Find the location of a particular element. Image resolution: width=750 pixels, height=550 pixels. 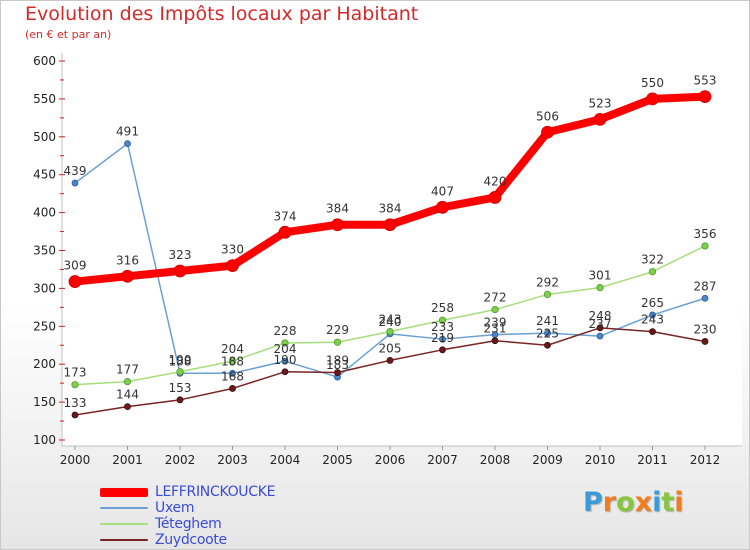

data-label: 407 is located at coordinates (442, 191).